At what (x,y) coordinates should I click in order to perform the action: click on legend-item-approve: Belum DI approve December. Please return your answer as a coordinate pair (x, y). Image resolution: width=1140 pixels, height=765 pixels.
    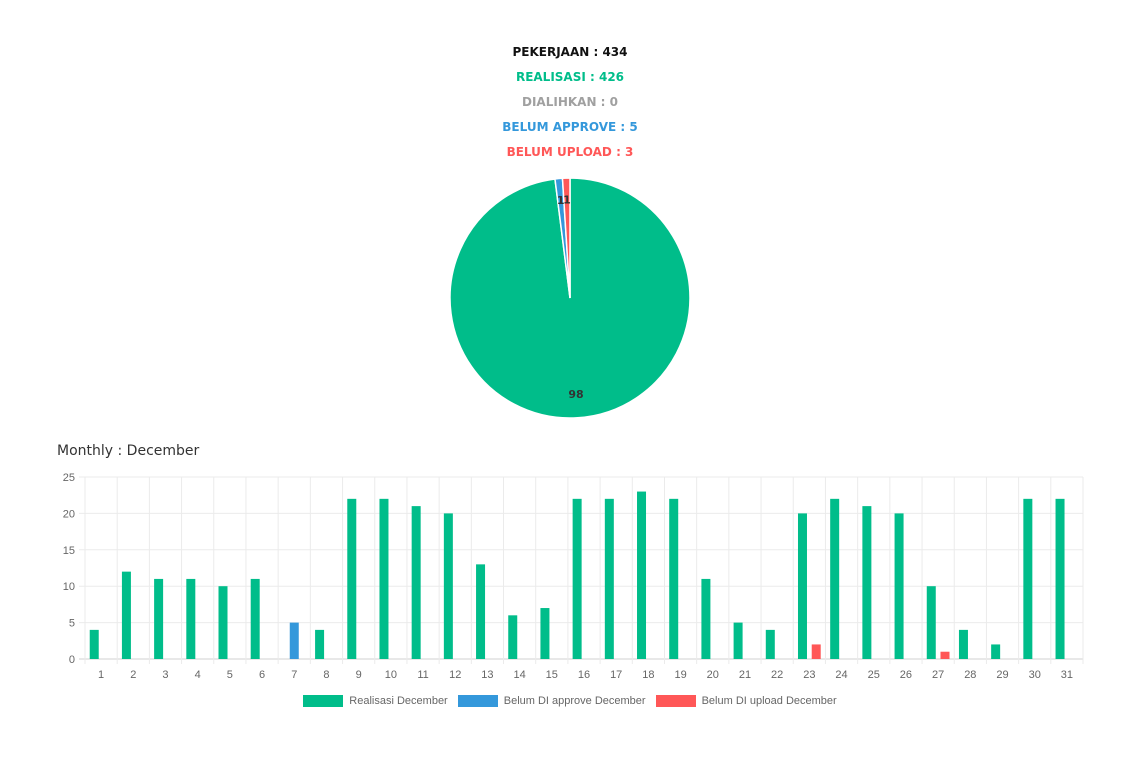
    Looking at the image, I should click on (551, 701).